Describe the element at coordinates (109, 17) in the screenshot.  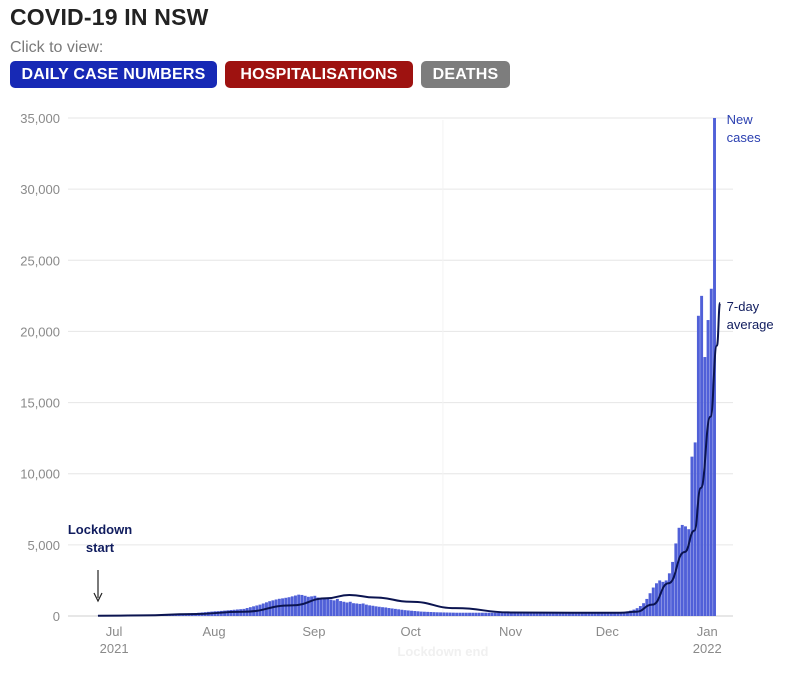
I see `page-title: COVID-19 IN NSW` at that location.